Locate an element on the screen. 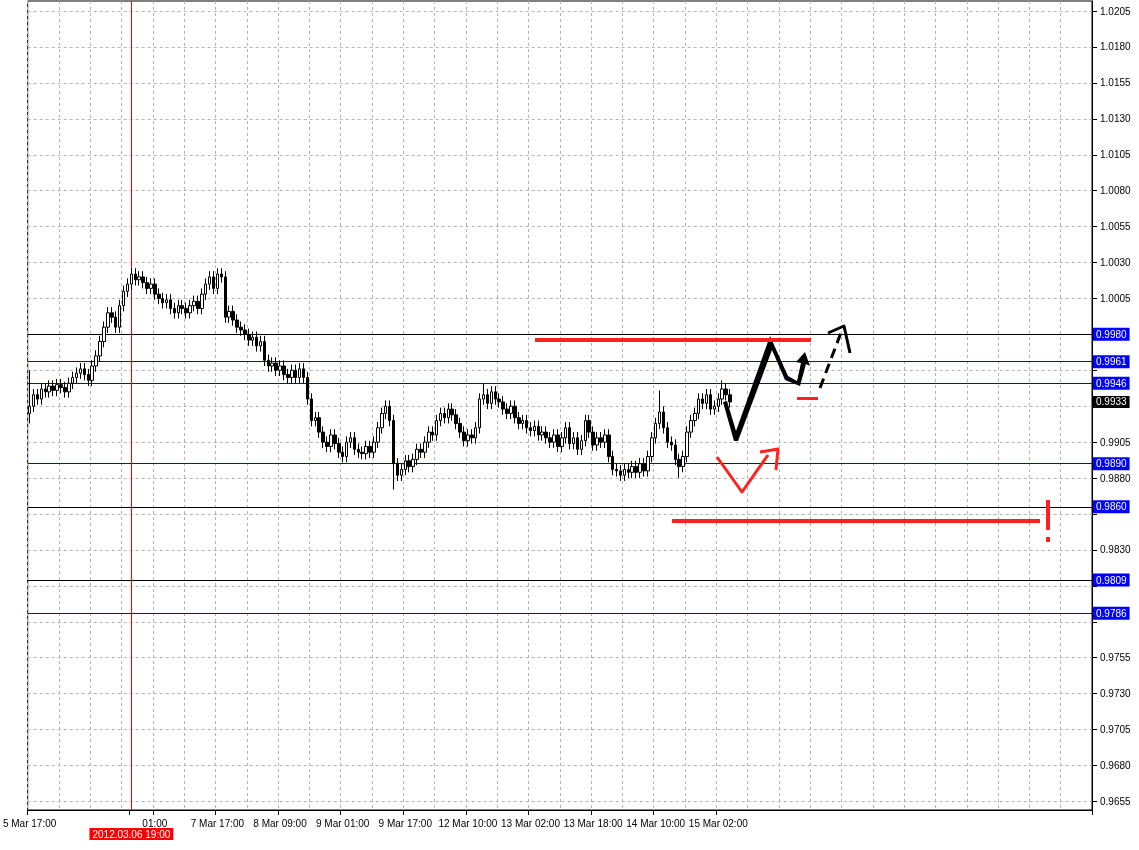  ref-line-label: 0.9786 is located at coordinates (1112, 613).